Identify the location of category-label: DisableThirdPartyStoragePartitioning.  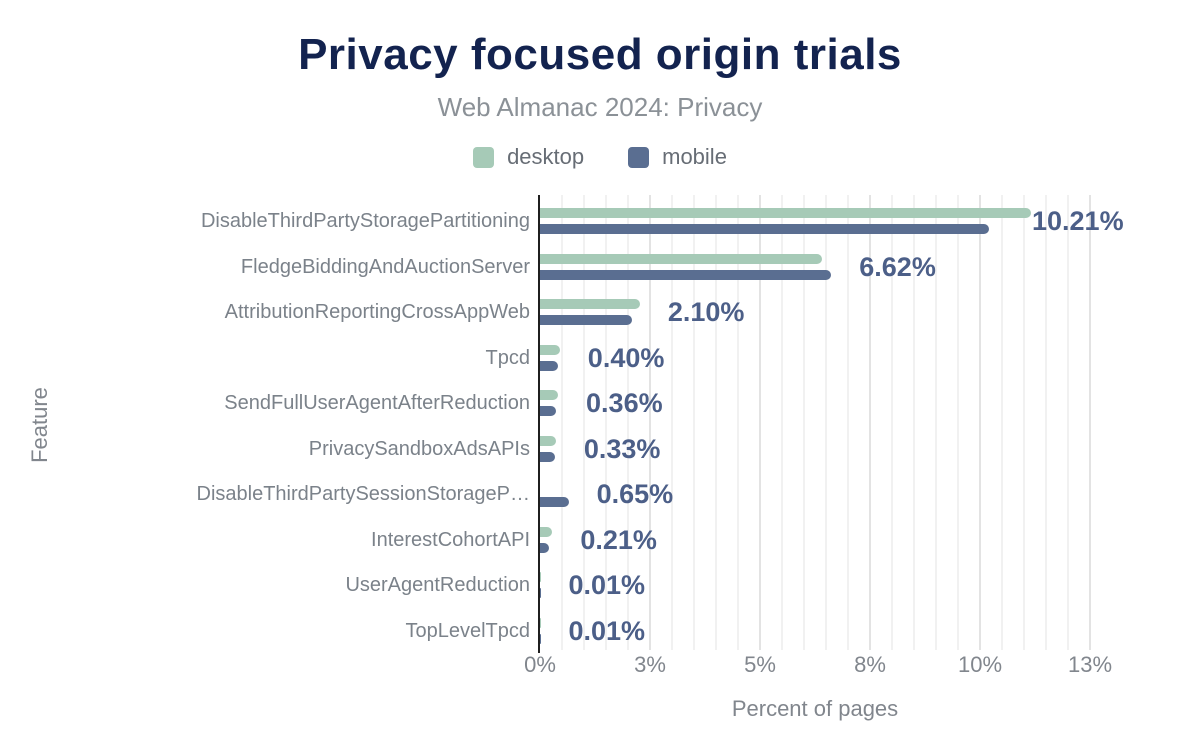
(365, 221).